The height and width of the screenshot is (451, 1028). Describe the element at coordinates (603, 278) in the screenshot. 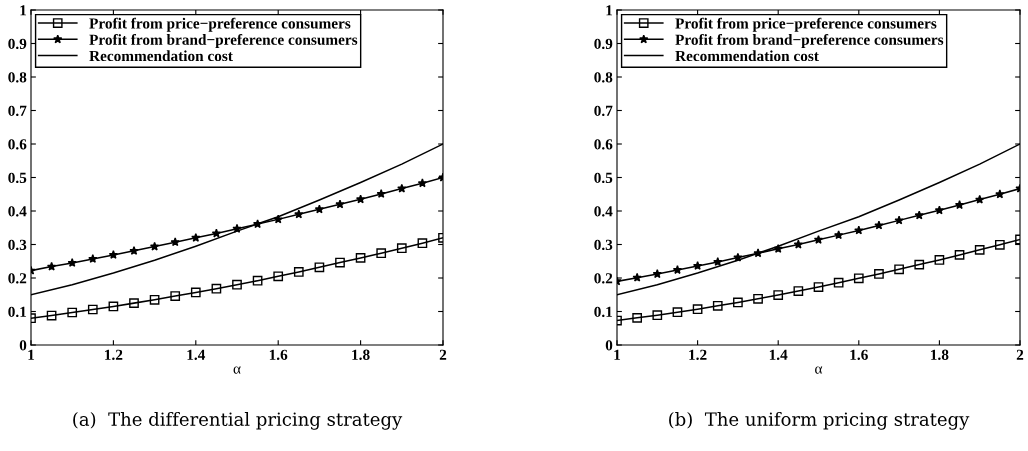

I see `y-tick-label: 0.2` at that location.